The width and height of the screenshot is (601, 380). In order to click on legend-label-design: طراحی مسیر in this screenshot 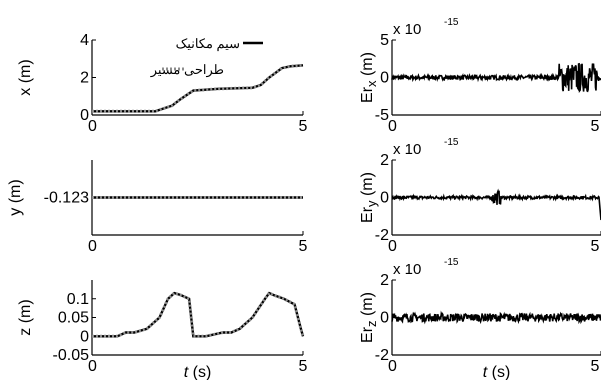, I will do `click(187, 70)`.